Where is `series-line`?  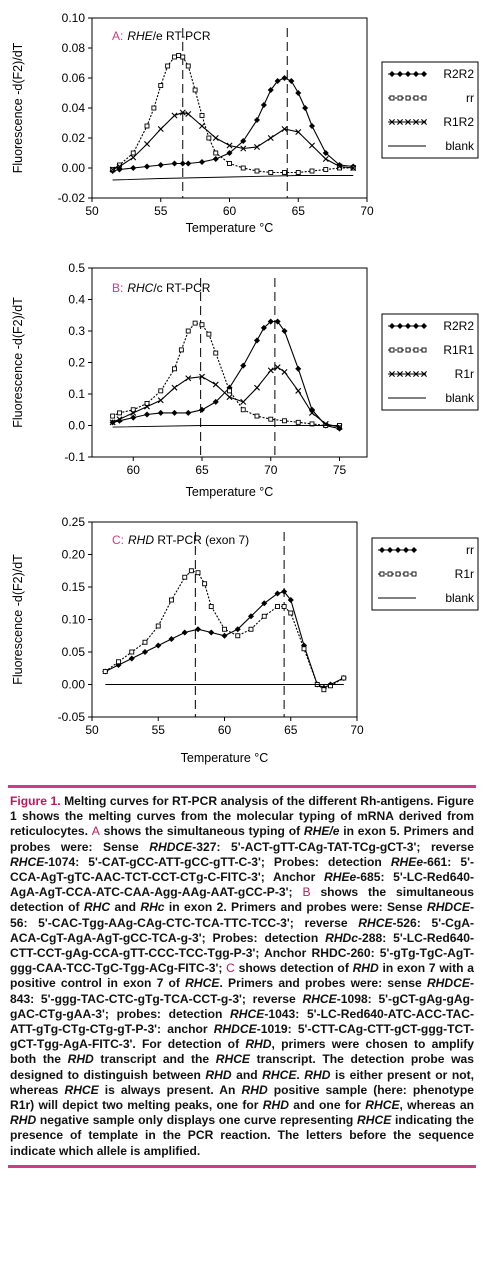 series-line is located at coordinates (233, 141).